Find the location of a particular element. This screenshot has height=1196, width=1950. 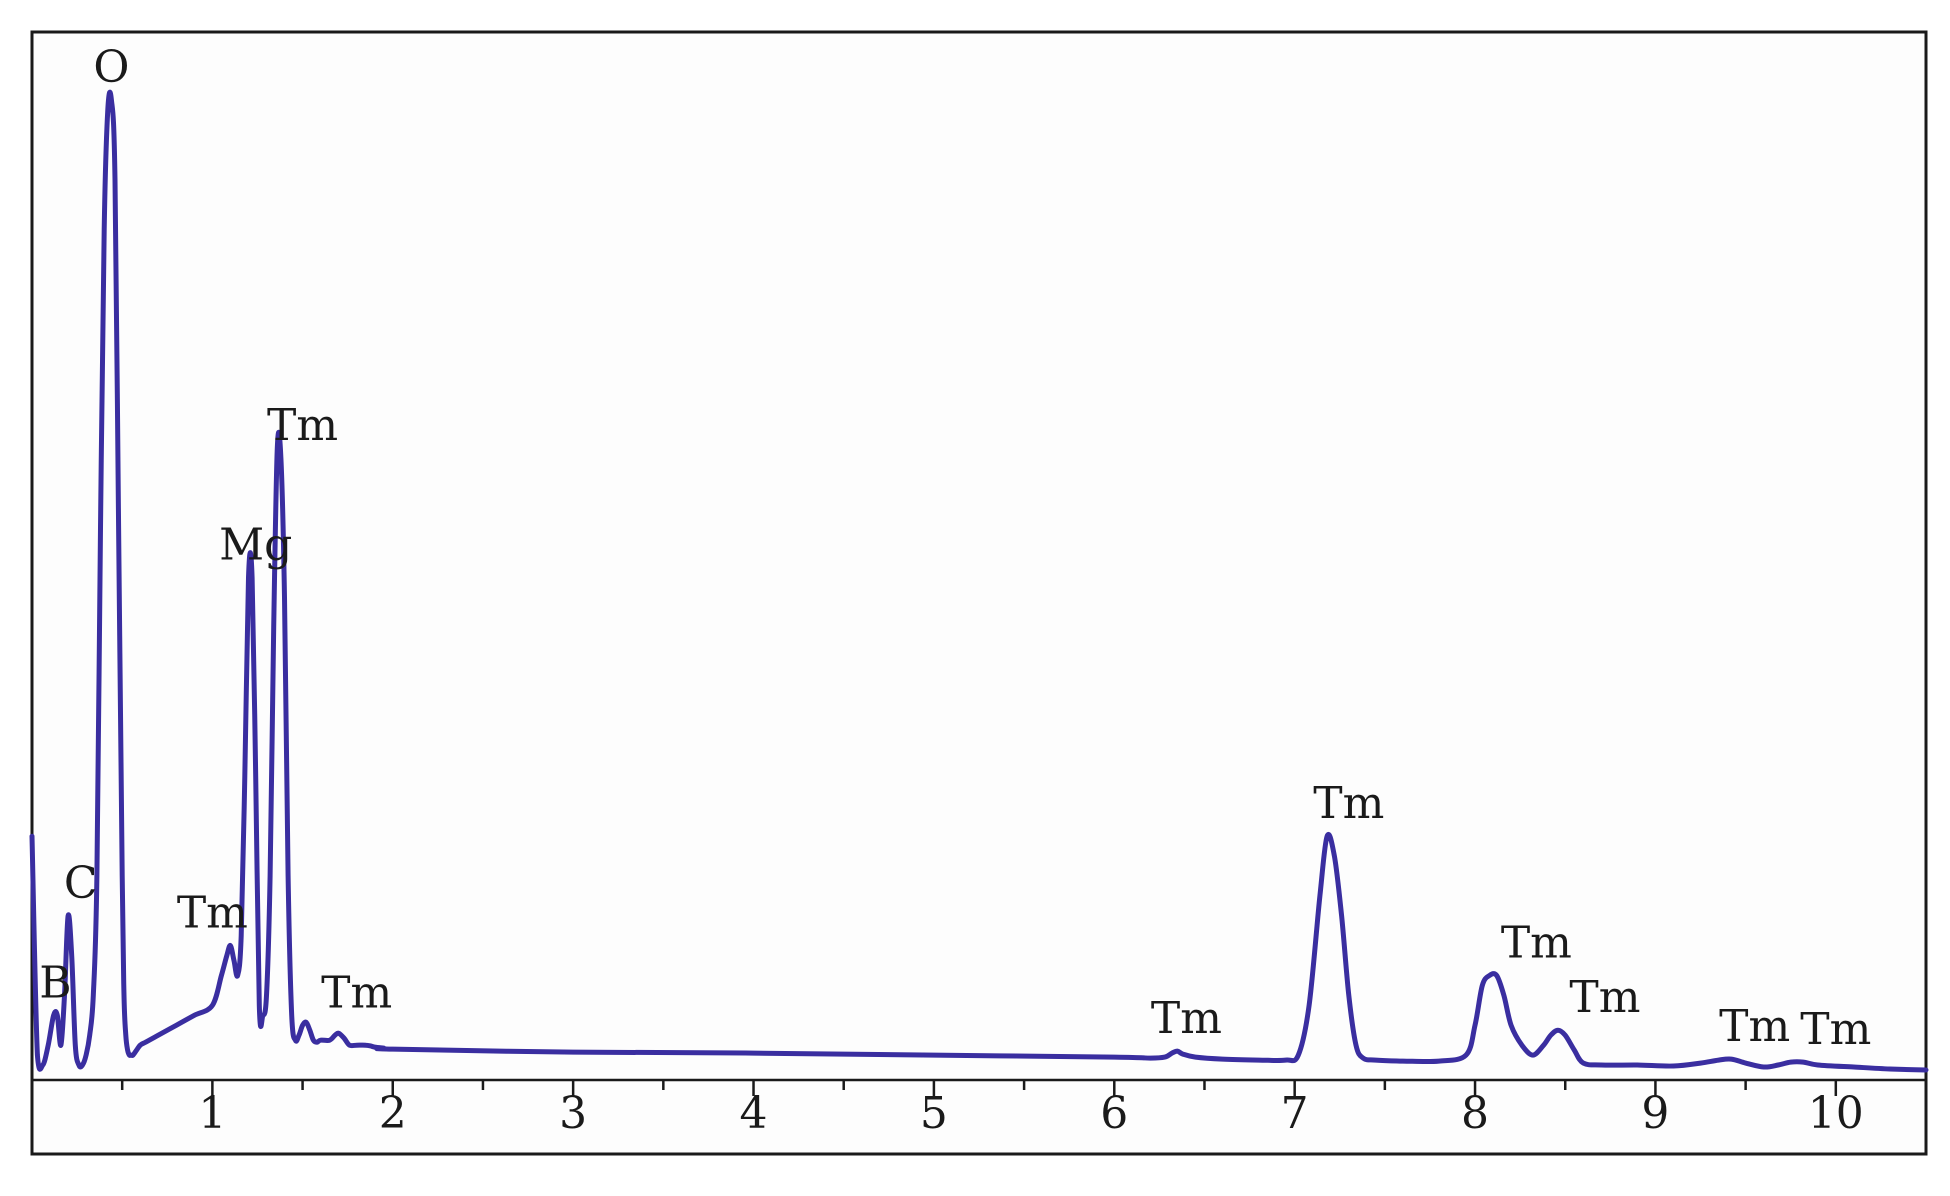

x-tick-label: 9 is located at coordinates (1655, 1113).